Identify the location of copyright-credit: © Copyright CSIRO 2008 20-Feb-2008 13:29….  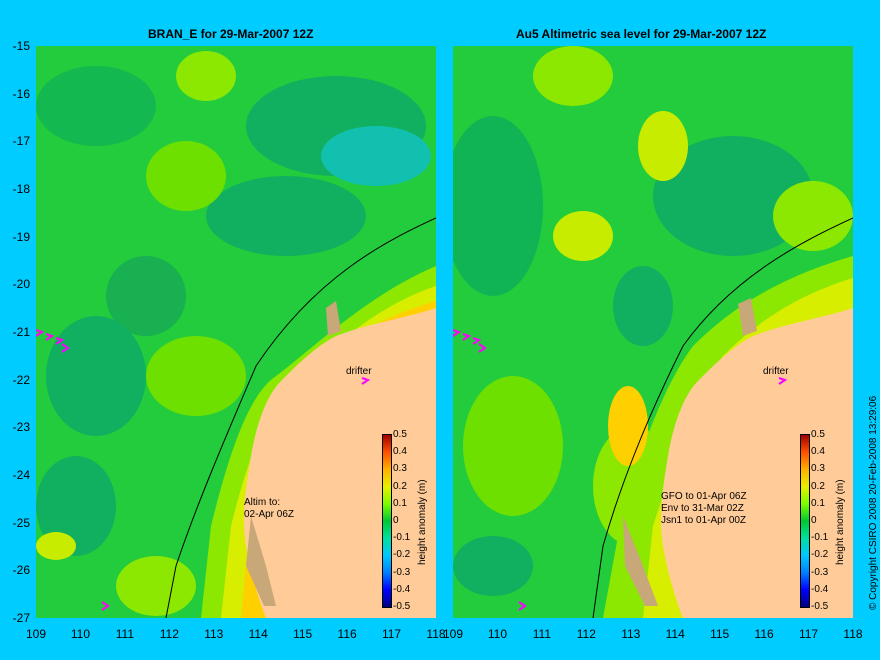
(873, 502).